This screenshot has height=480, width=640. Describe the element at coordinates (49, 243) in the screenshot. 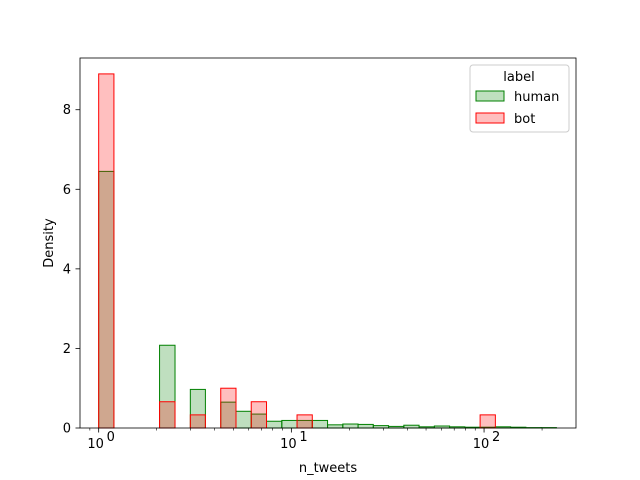

I see `y-axis-label: Density` at that location.